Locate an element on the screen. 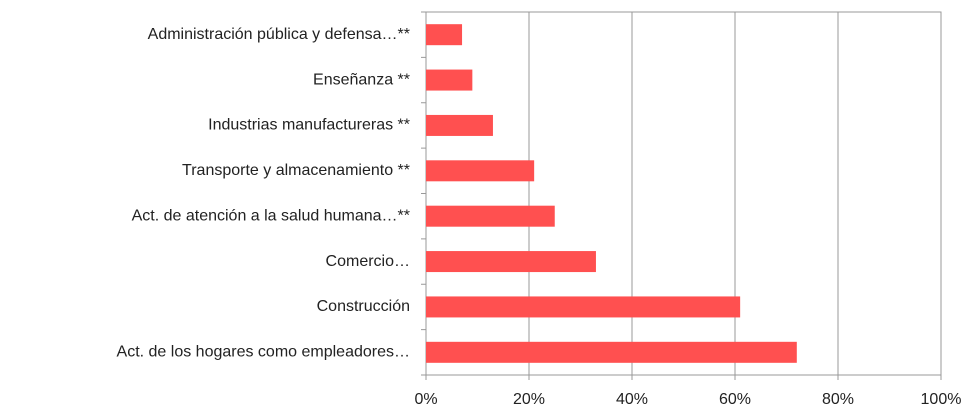 This screenshot has height=416, width=969. x-tick-label: 80% is located at coordinates (838, 399).